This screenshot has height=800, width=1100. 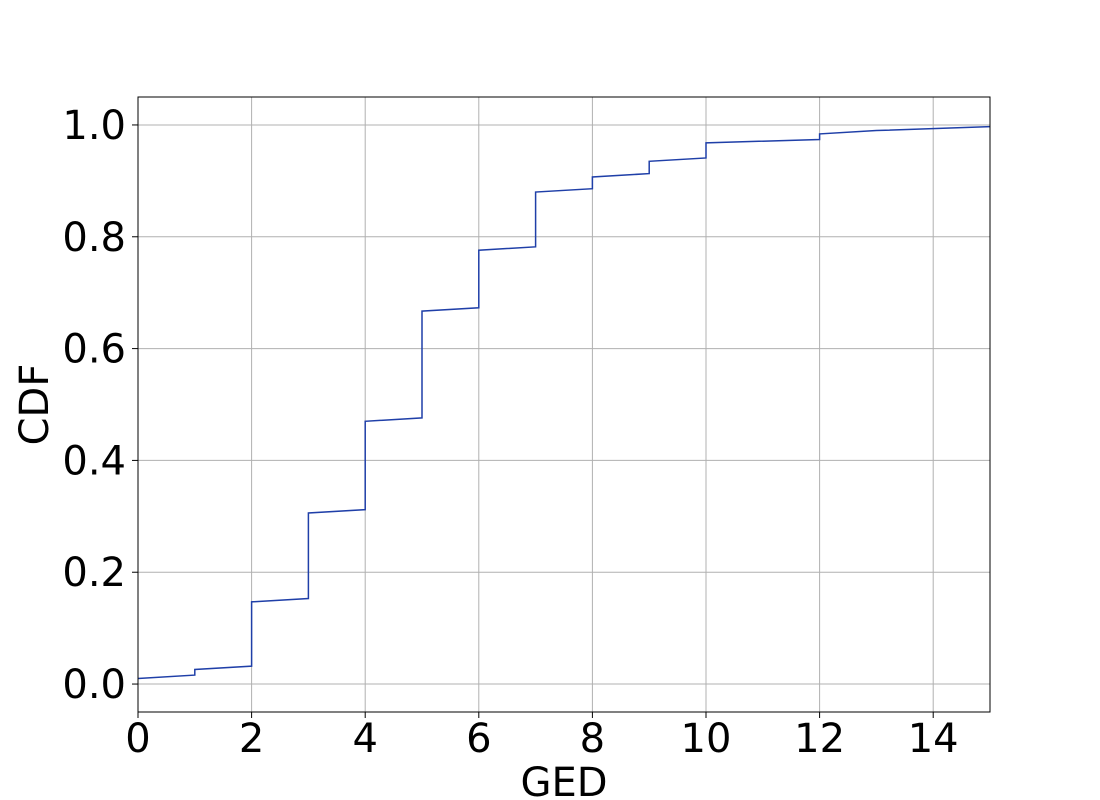 What do you see at coordinates (100, 405) in the screenshot?
I see `y-axis-ticks: 0.0 0.2 0.4 0.6 0.8 1.0` at bounding box center [100, 405].